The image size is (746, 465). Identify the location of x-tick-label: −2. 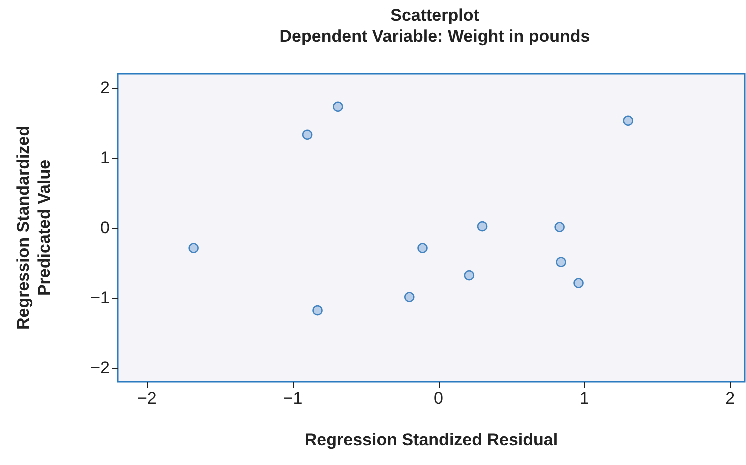
(147, 398).